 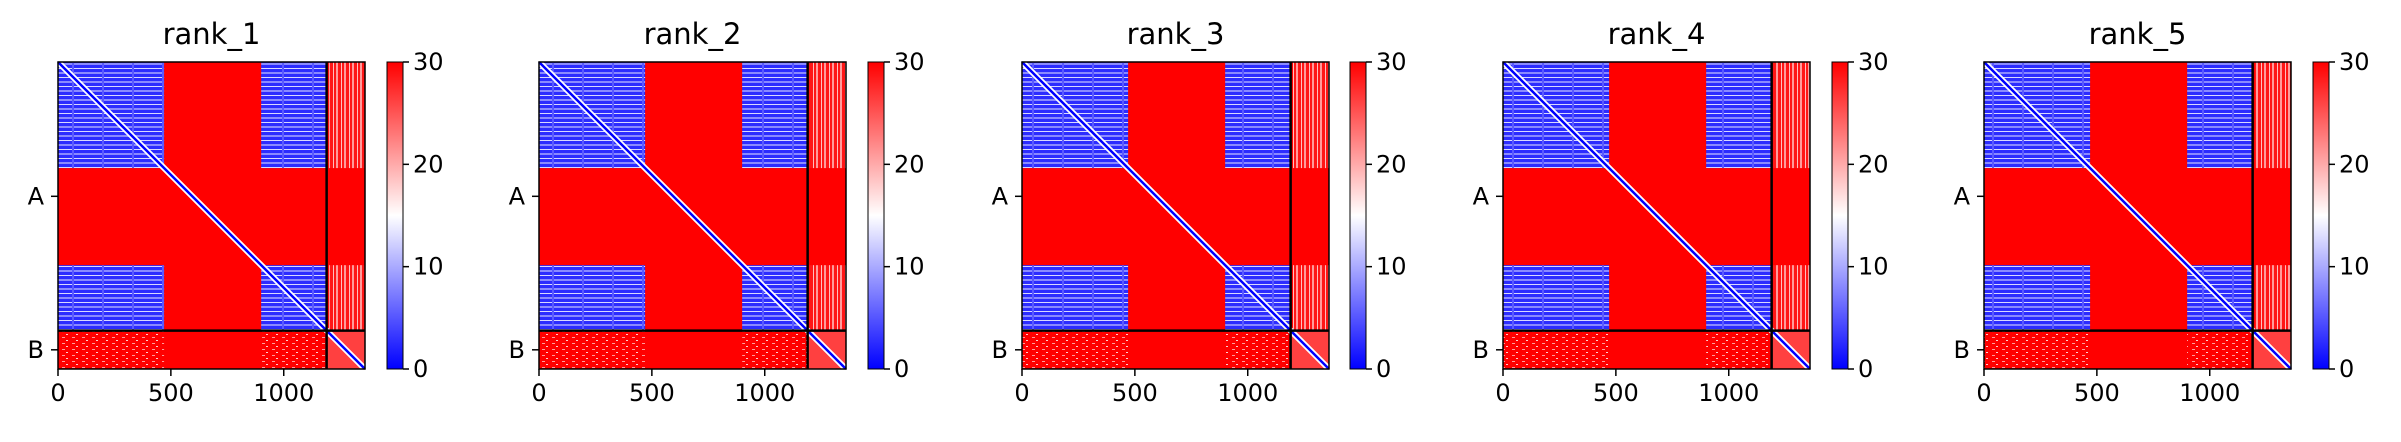 What do you see at coordinates (212, 34) in the screenshot?
I see `panel-title: rank_1` at bounding box center [212, 34].